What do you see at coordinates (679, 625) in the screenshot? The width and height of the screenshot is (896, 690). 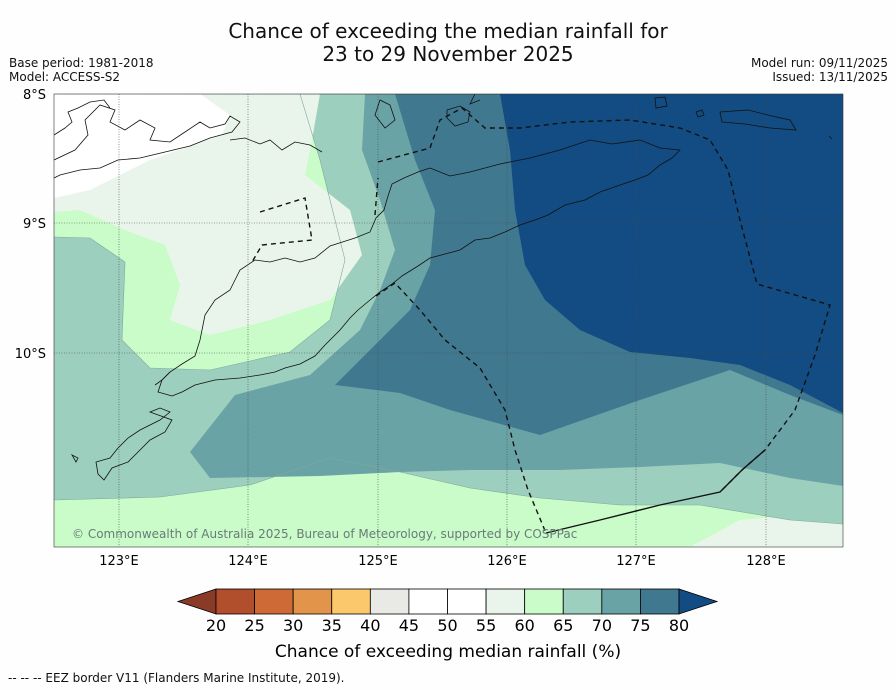 I see `colorbar-tick-label: 80` at bounding box center [679, 625].